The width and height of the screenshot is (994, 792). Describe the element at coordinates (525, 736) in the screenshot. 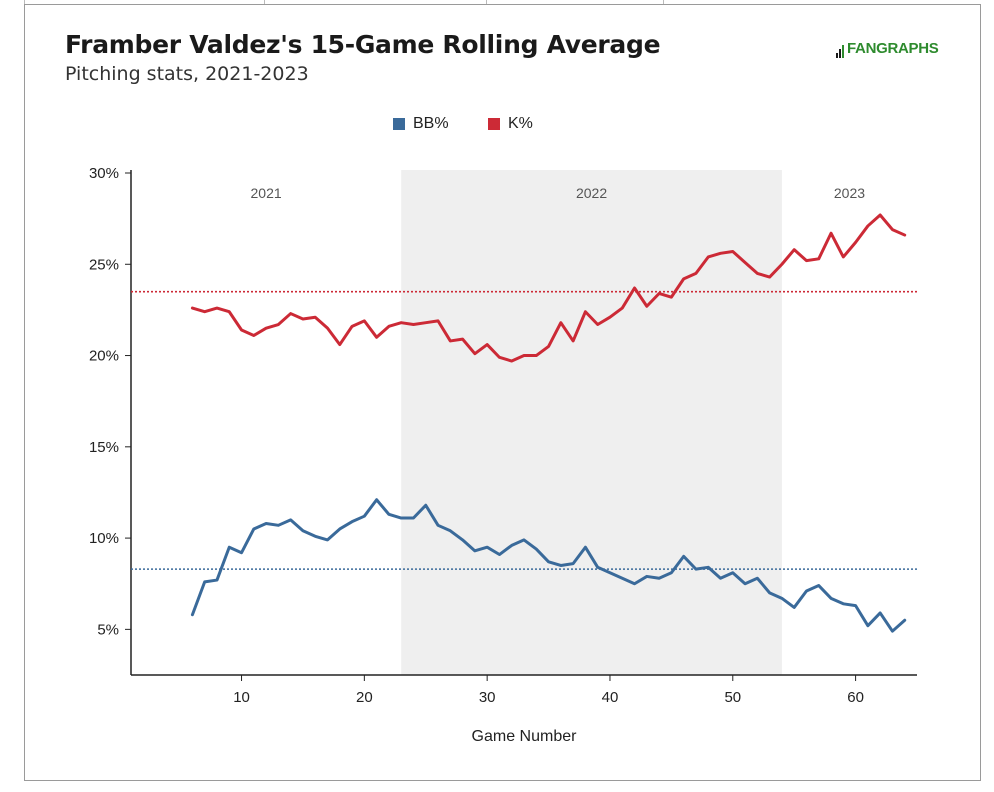

I see `x-axis-label: Game Number` at that location.